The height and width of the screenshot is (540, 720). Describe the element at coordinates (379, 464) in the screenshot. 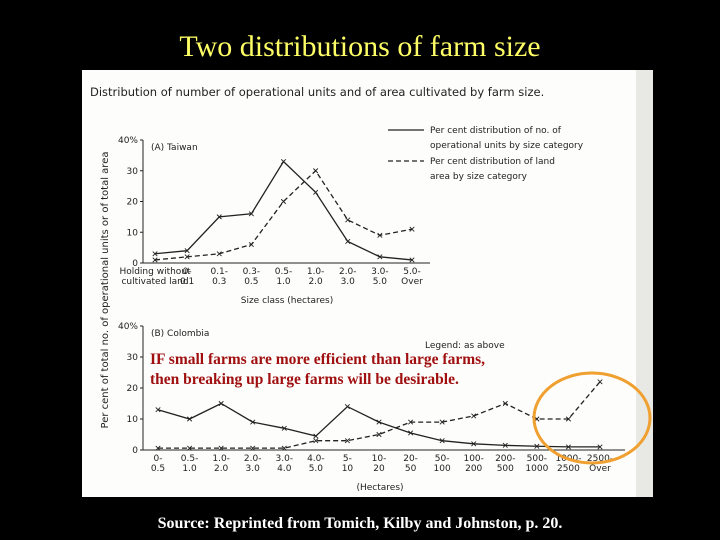

I see `x-tick-label: 10-20` at that location.